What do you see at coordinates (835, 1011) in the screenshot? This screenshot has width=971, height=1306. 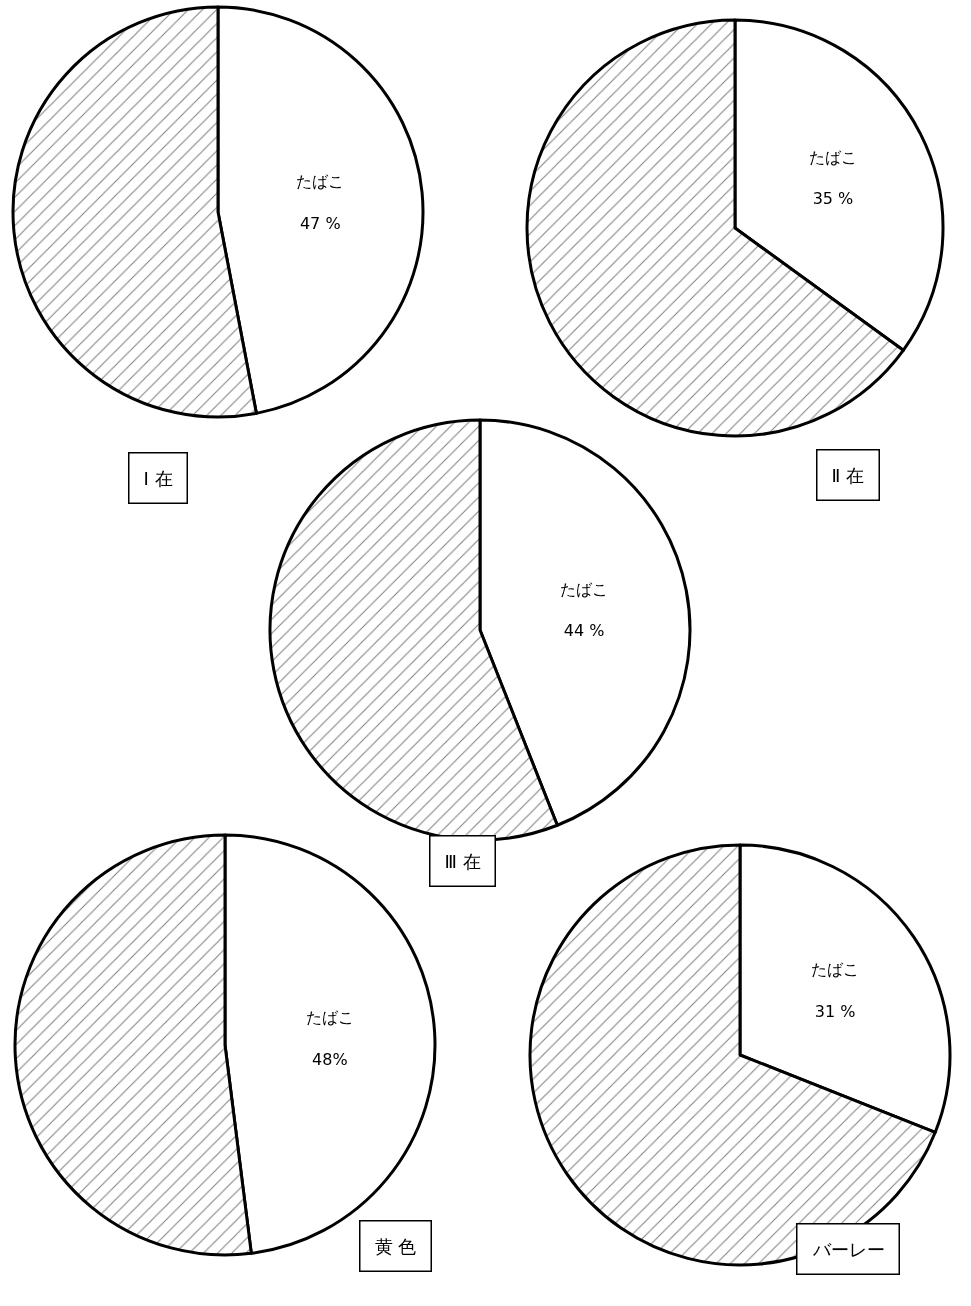 I see `data-label: 31 %` at bounding box center [835, 1011].